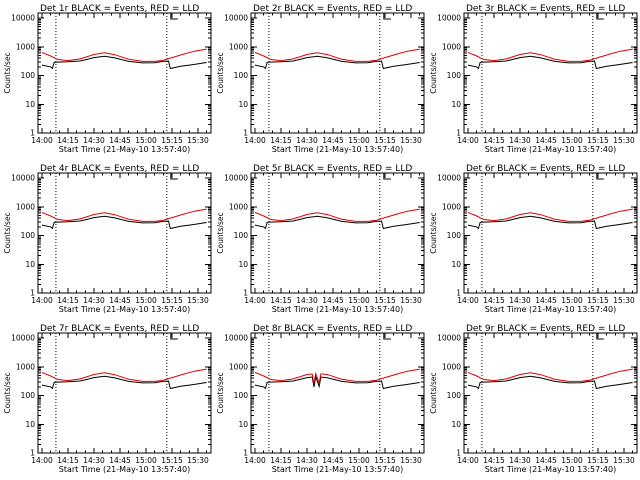  Describe the element at coordinates (332, 9) in the screenshot. I see `panel-title: Det 2r BLACK = Events, RED = LLD` at that location.